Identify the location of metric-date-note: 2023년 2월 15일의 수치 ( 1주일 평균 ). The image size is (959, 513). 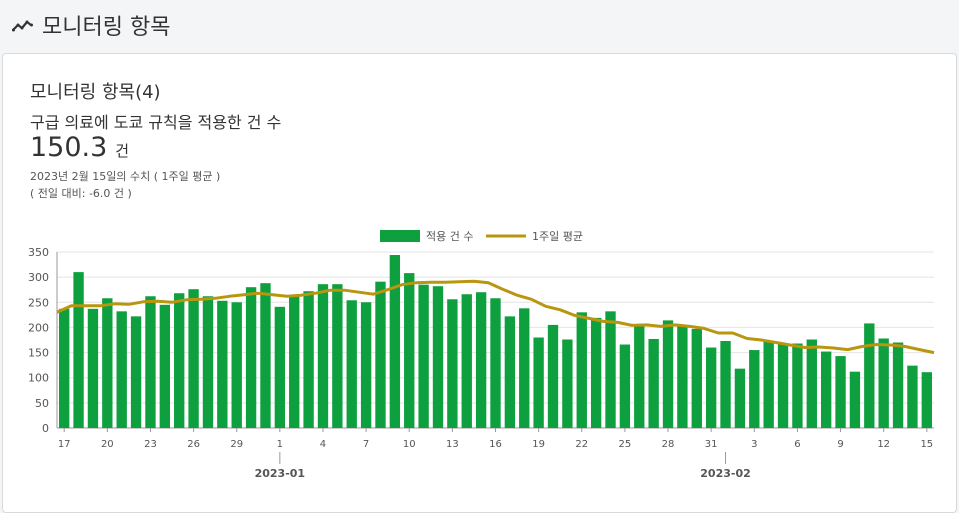
(125, 176).